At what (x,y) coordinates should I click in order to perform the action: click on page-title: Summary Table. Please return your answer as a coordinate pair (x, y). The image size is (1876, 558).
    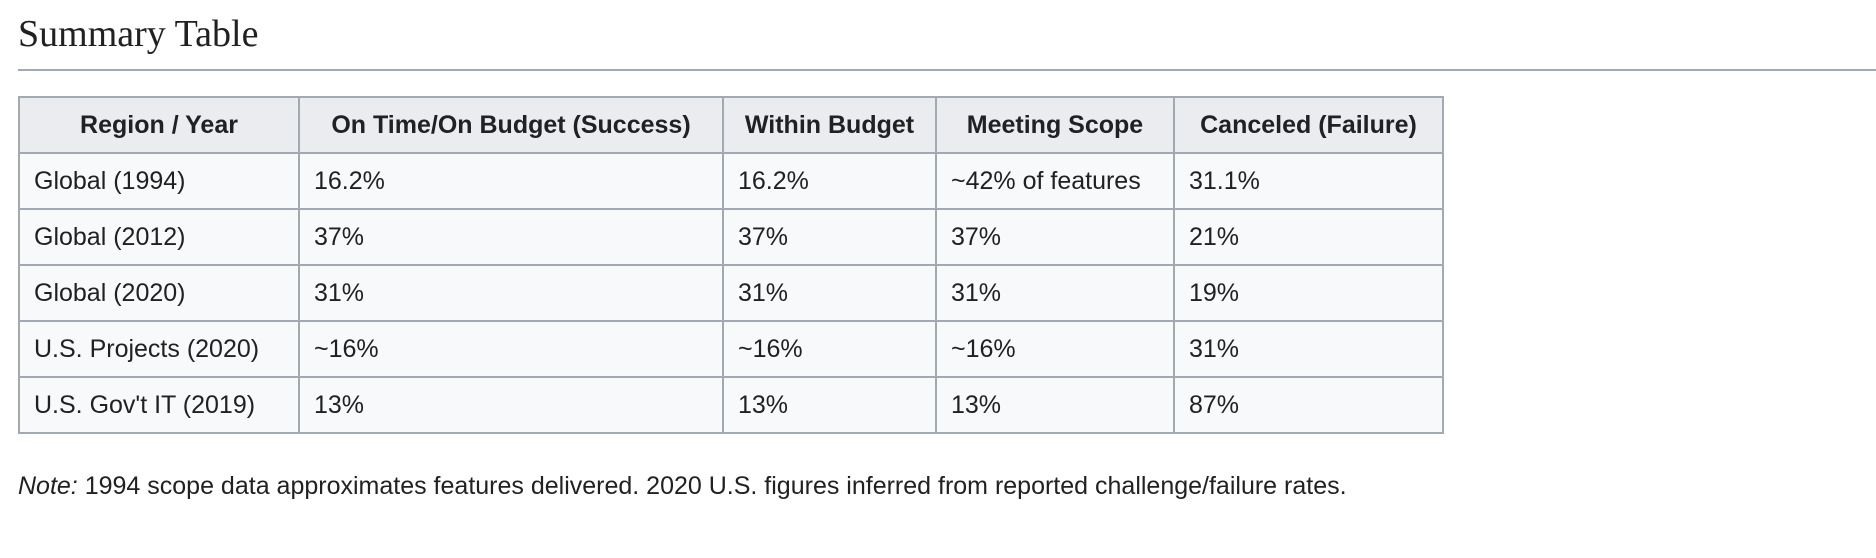
    Looking at the image, I should click on (947, 35).